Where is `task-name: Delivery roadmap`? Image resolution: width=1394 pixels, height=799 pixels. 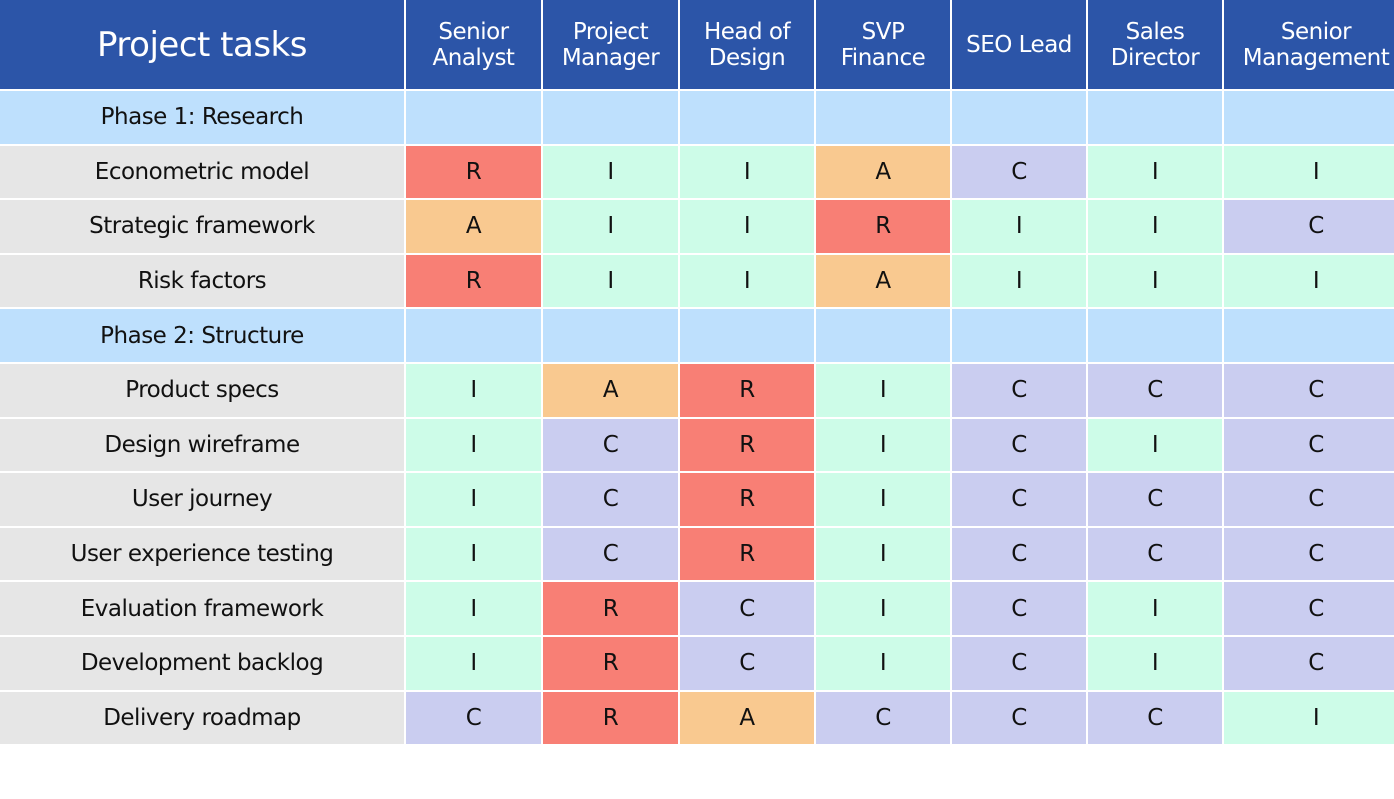 task-name: Delivery roadmap is located at coordinates (202, 718).